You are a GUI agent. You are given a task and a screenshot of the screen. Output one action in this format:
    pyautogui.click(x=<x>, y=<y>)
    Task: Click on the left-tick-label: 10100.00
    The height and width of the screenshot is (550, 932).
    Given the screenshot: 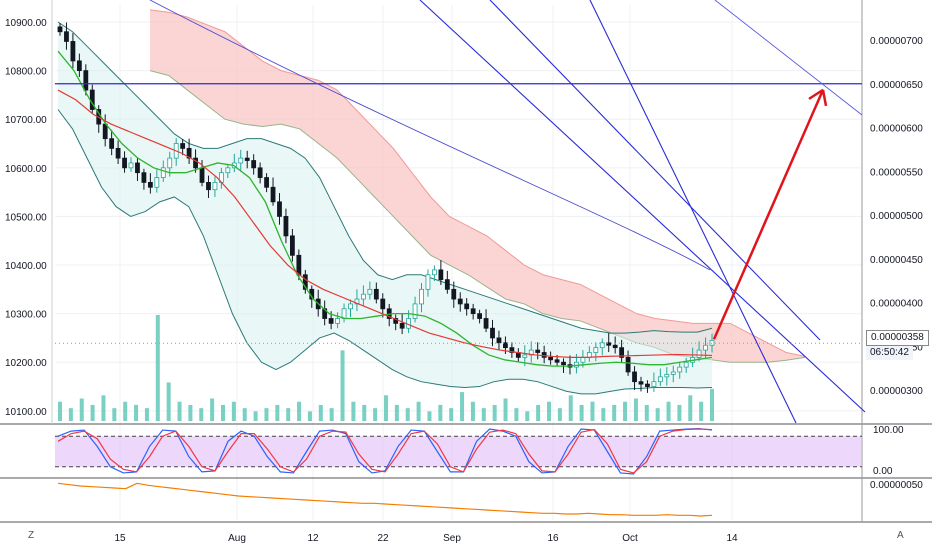 What is the action you would take?
    pyautogui.click(x=26, y=412)
    